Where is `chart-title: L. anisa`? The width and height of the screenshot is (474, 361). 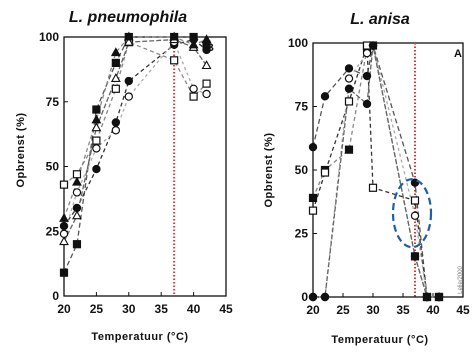 chart-title: L. anisa is located at coordinates (380, 19).